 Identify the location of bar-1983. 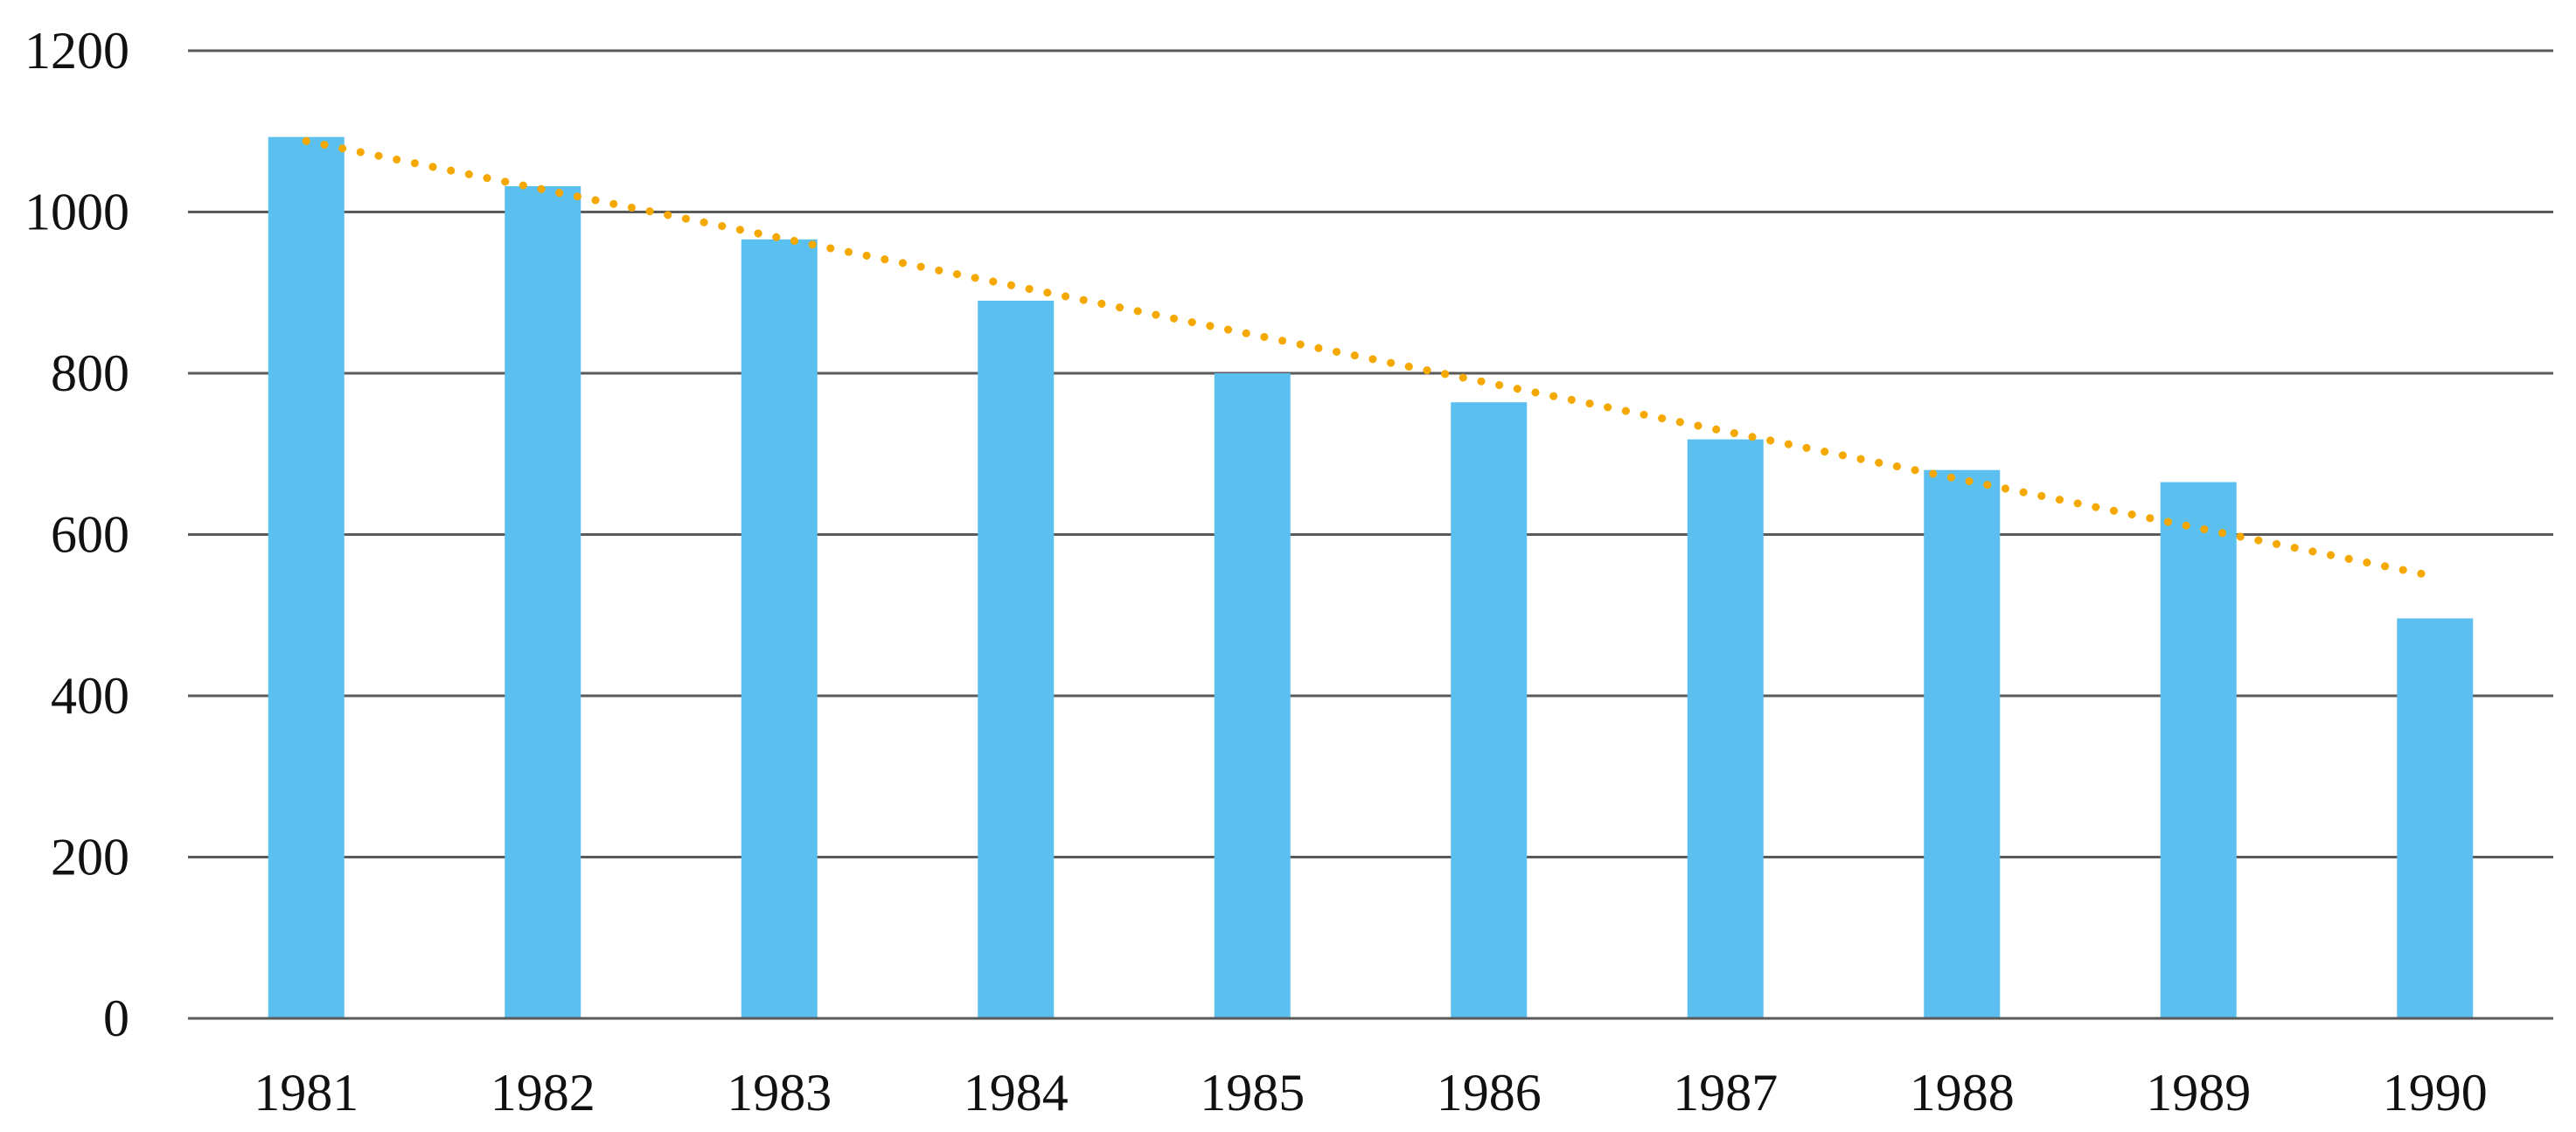
(779, 628).